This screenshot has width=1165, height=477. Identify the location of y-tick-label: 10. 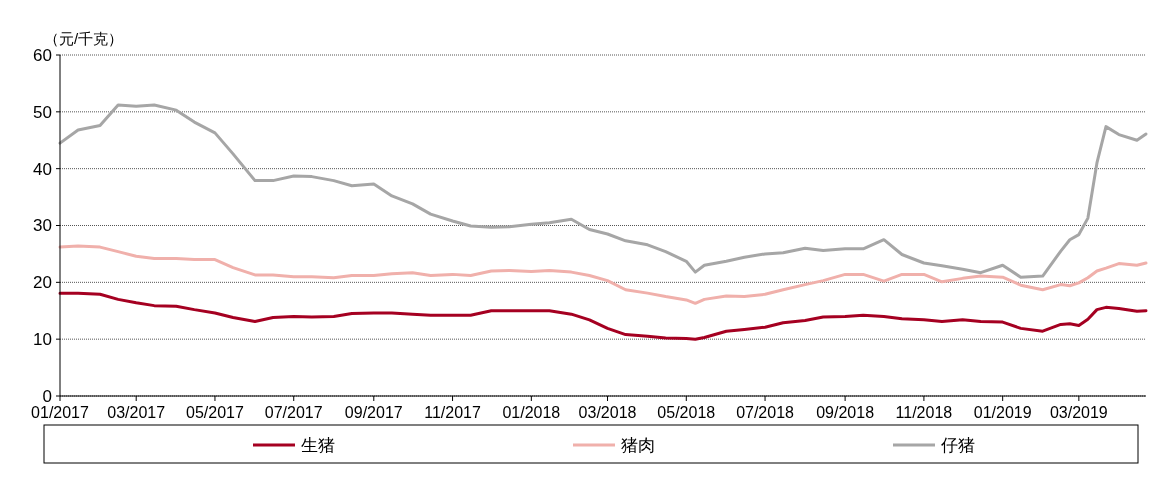
(42, 340).